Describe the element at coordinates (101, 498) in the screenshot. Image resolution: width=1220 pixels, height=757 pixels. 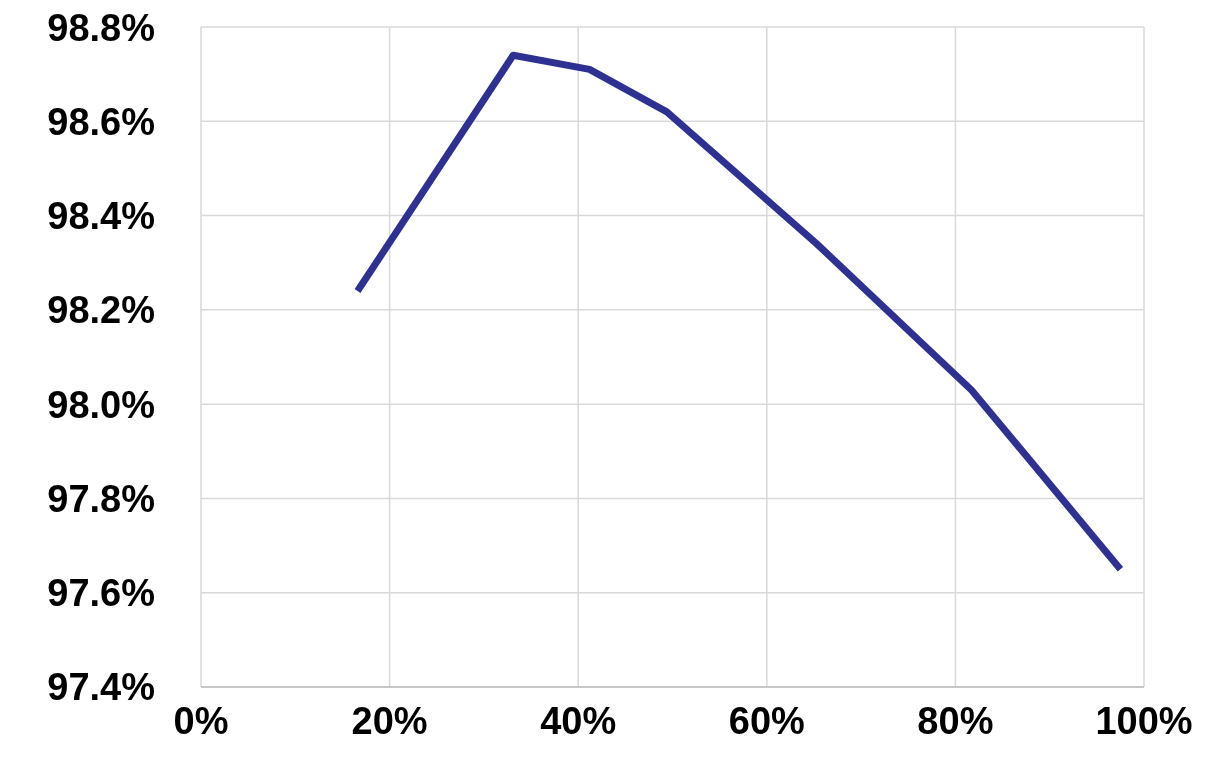
I see `y-tick-label: 97.8%` at that location.